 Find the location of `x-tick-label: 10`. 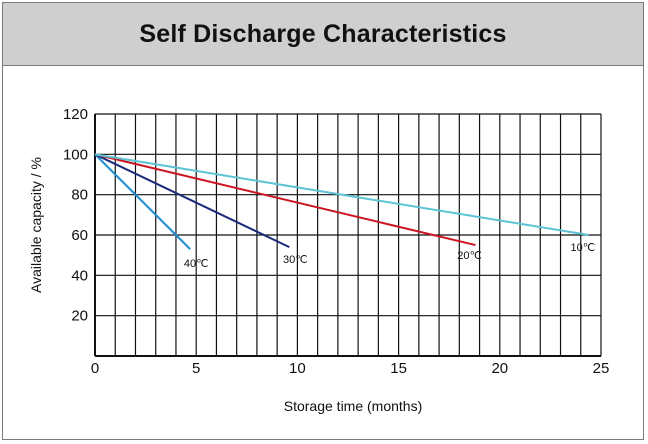

x-tick-label: 10 is located at coordinates (297, 368).